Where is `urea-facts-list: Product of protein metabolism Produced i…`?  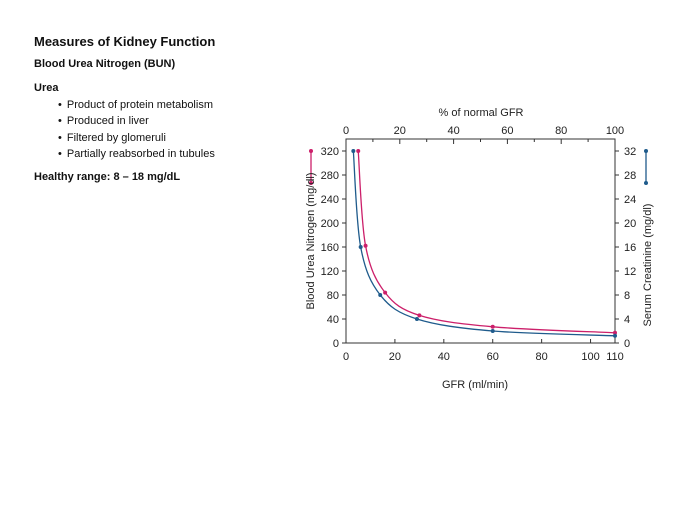
urea-facts-list: Product of protein metabolism Produced i… is located at coordinates (136, 129).